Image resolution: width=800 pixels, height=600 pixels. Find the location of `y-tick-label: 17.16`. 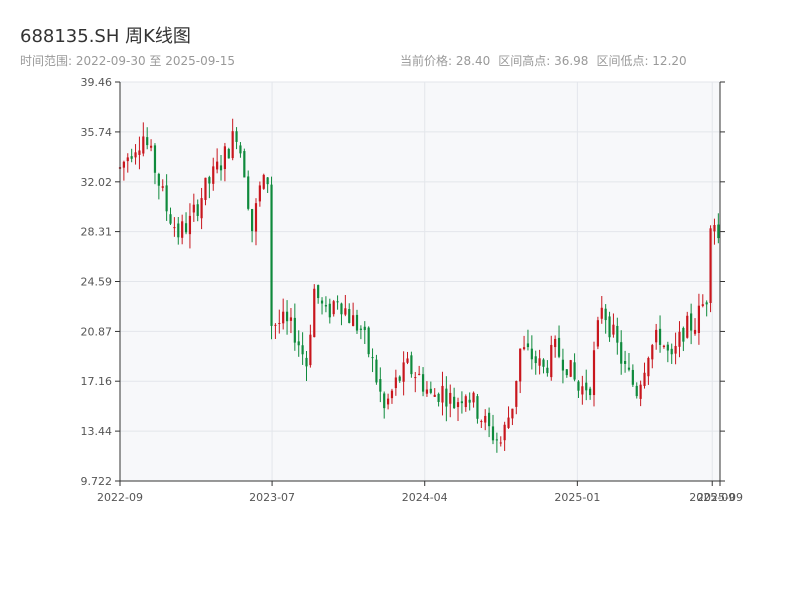

y-tick-label: 17.16 is located at coordinates (97, 381).